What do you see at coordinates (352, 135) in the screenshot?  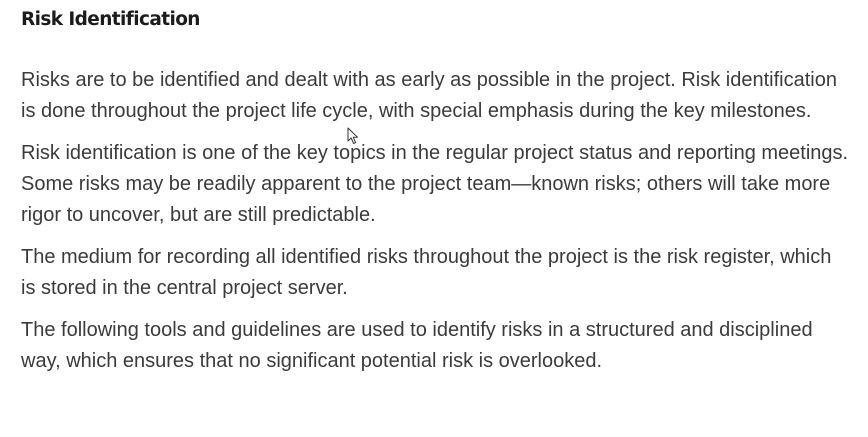 I see `mouse-pointer-icon` at bounding box center [352, 135].